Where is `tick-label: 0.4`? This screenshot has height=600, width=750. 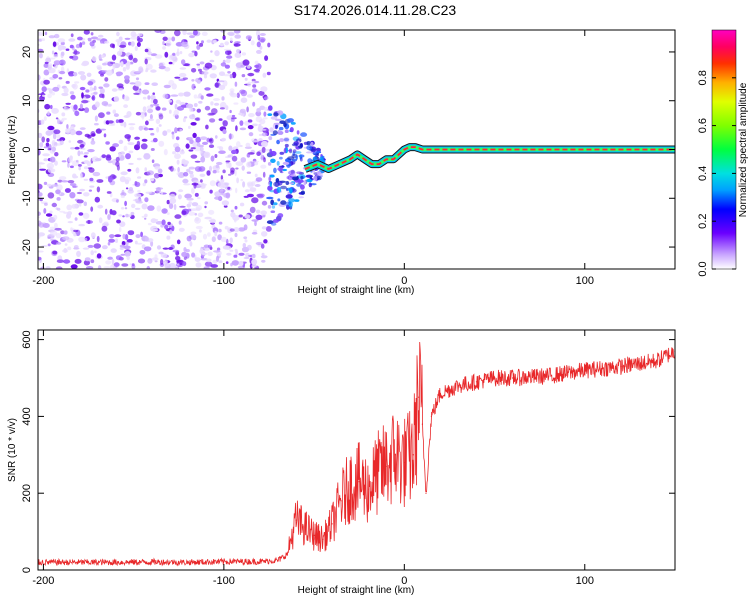 tick-label: 0.4 is located at coordinates (703, 173).